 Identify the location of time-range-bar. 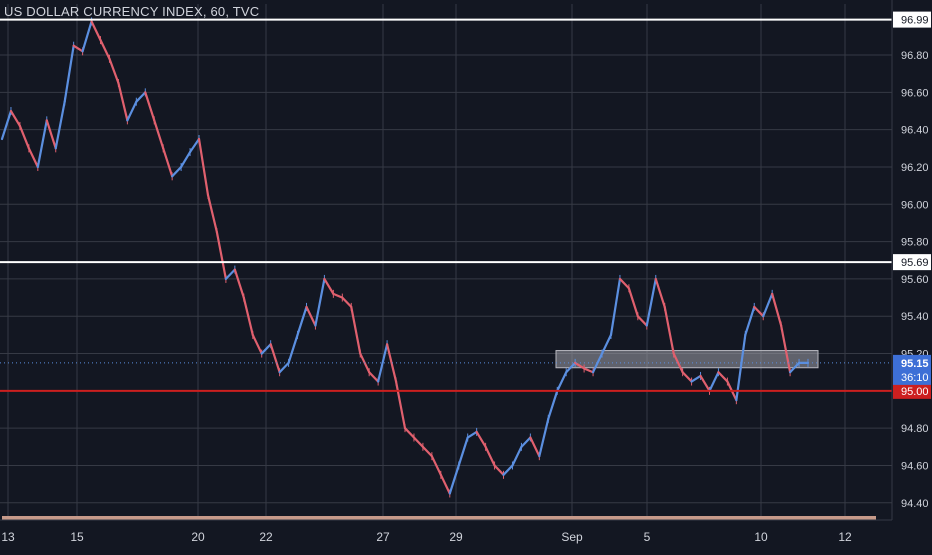
(439, 518).